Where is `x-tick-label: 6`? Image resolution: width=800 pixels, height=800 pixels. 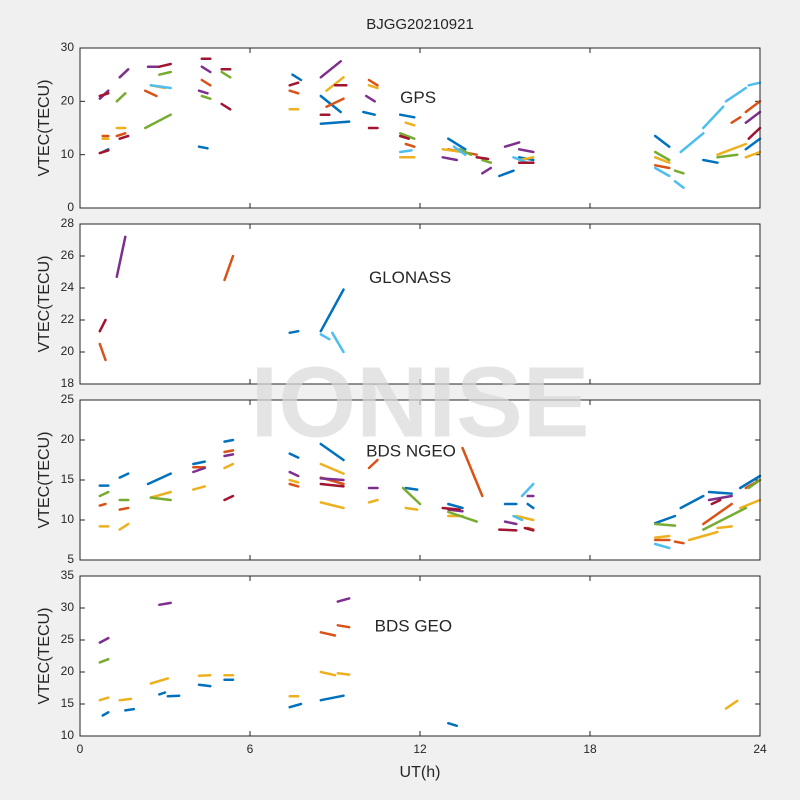
x-tick-label: 6 is located at coordinates (250, 749).